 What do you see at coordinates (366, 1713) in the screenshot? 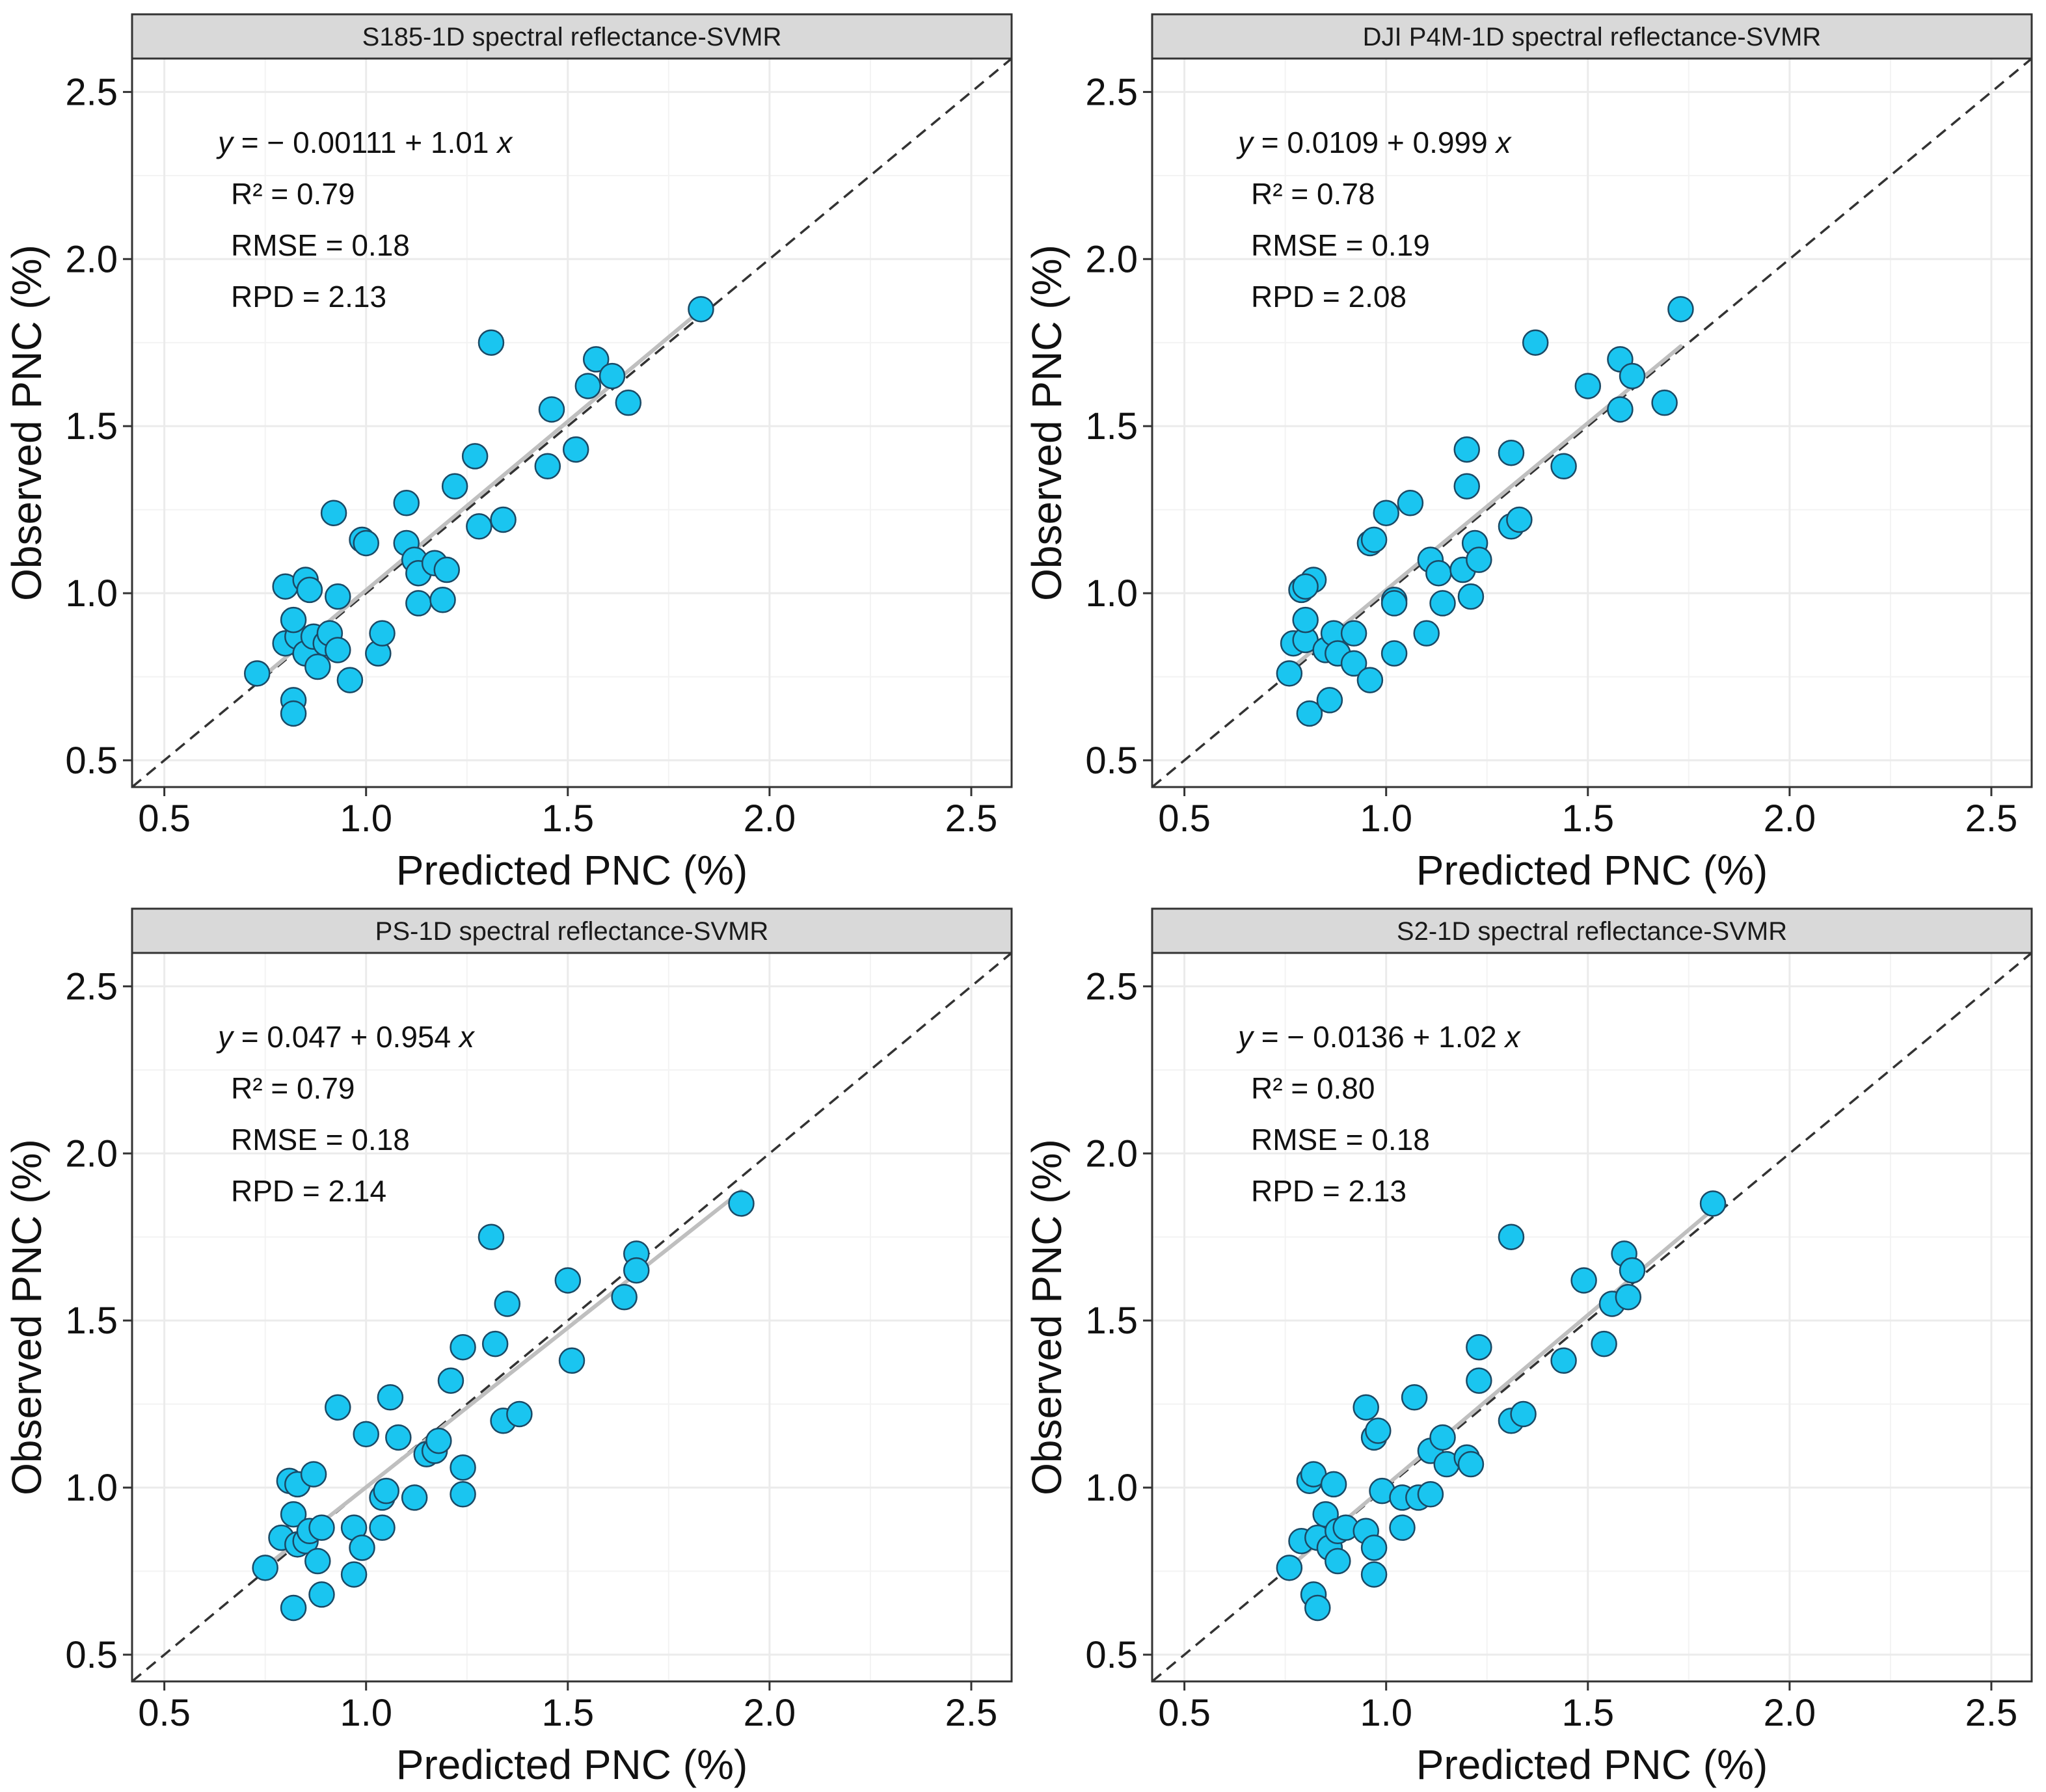
I see `x-tick-label: 1.0` at bounding box center [366, 1713].